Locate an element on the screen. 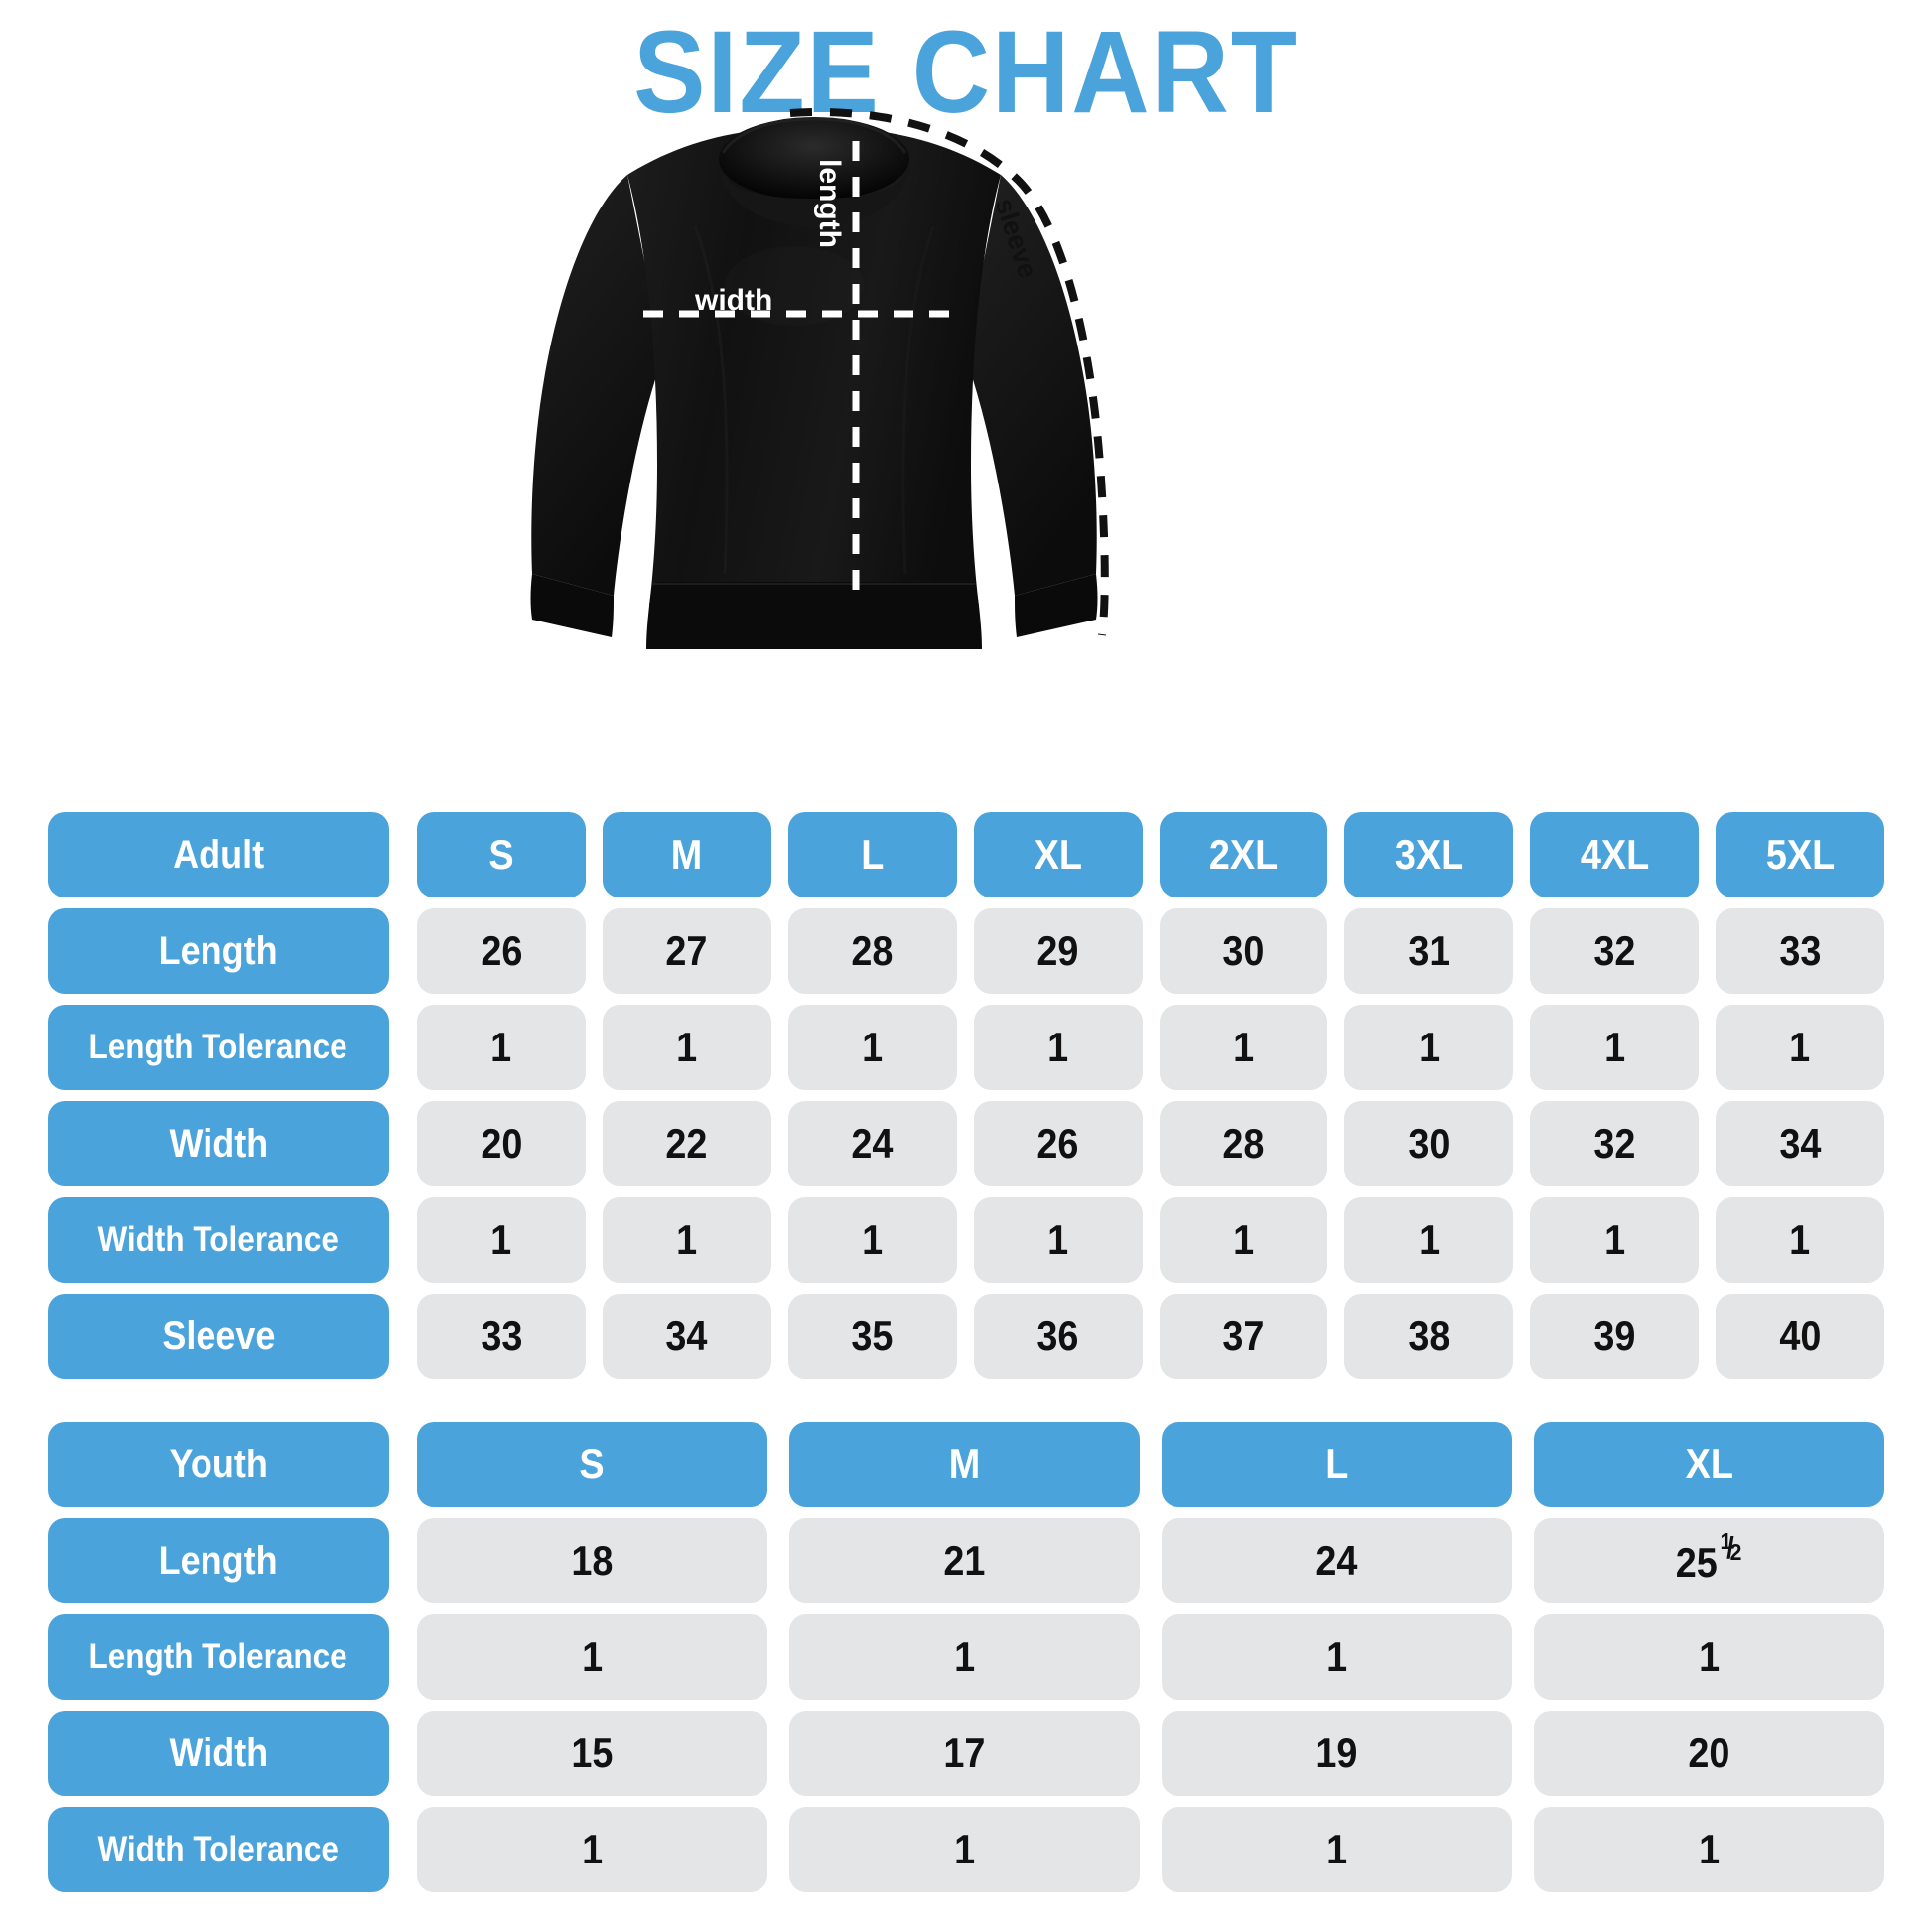  bottom-hem is located at coordinates (814, 615).